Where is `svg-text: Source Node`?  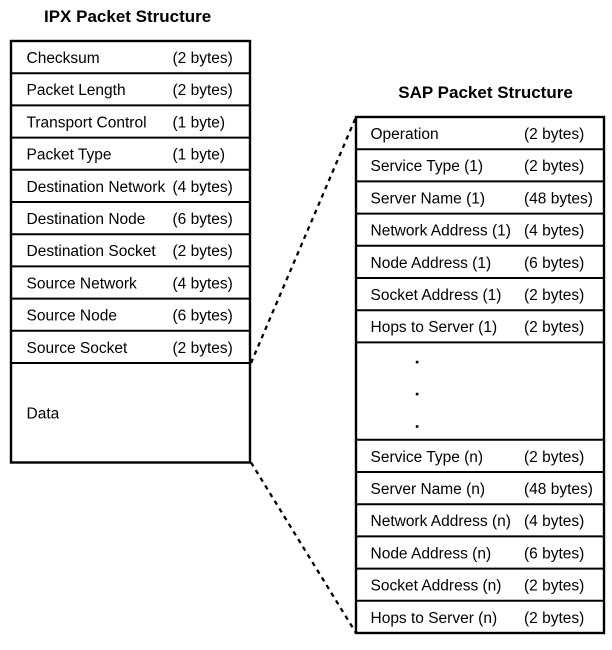
svg-text: Source Node is located at coordinates (72, 316).